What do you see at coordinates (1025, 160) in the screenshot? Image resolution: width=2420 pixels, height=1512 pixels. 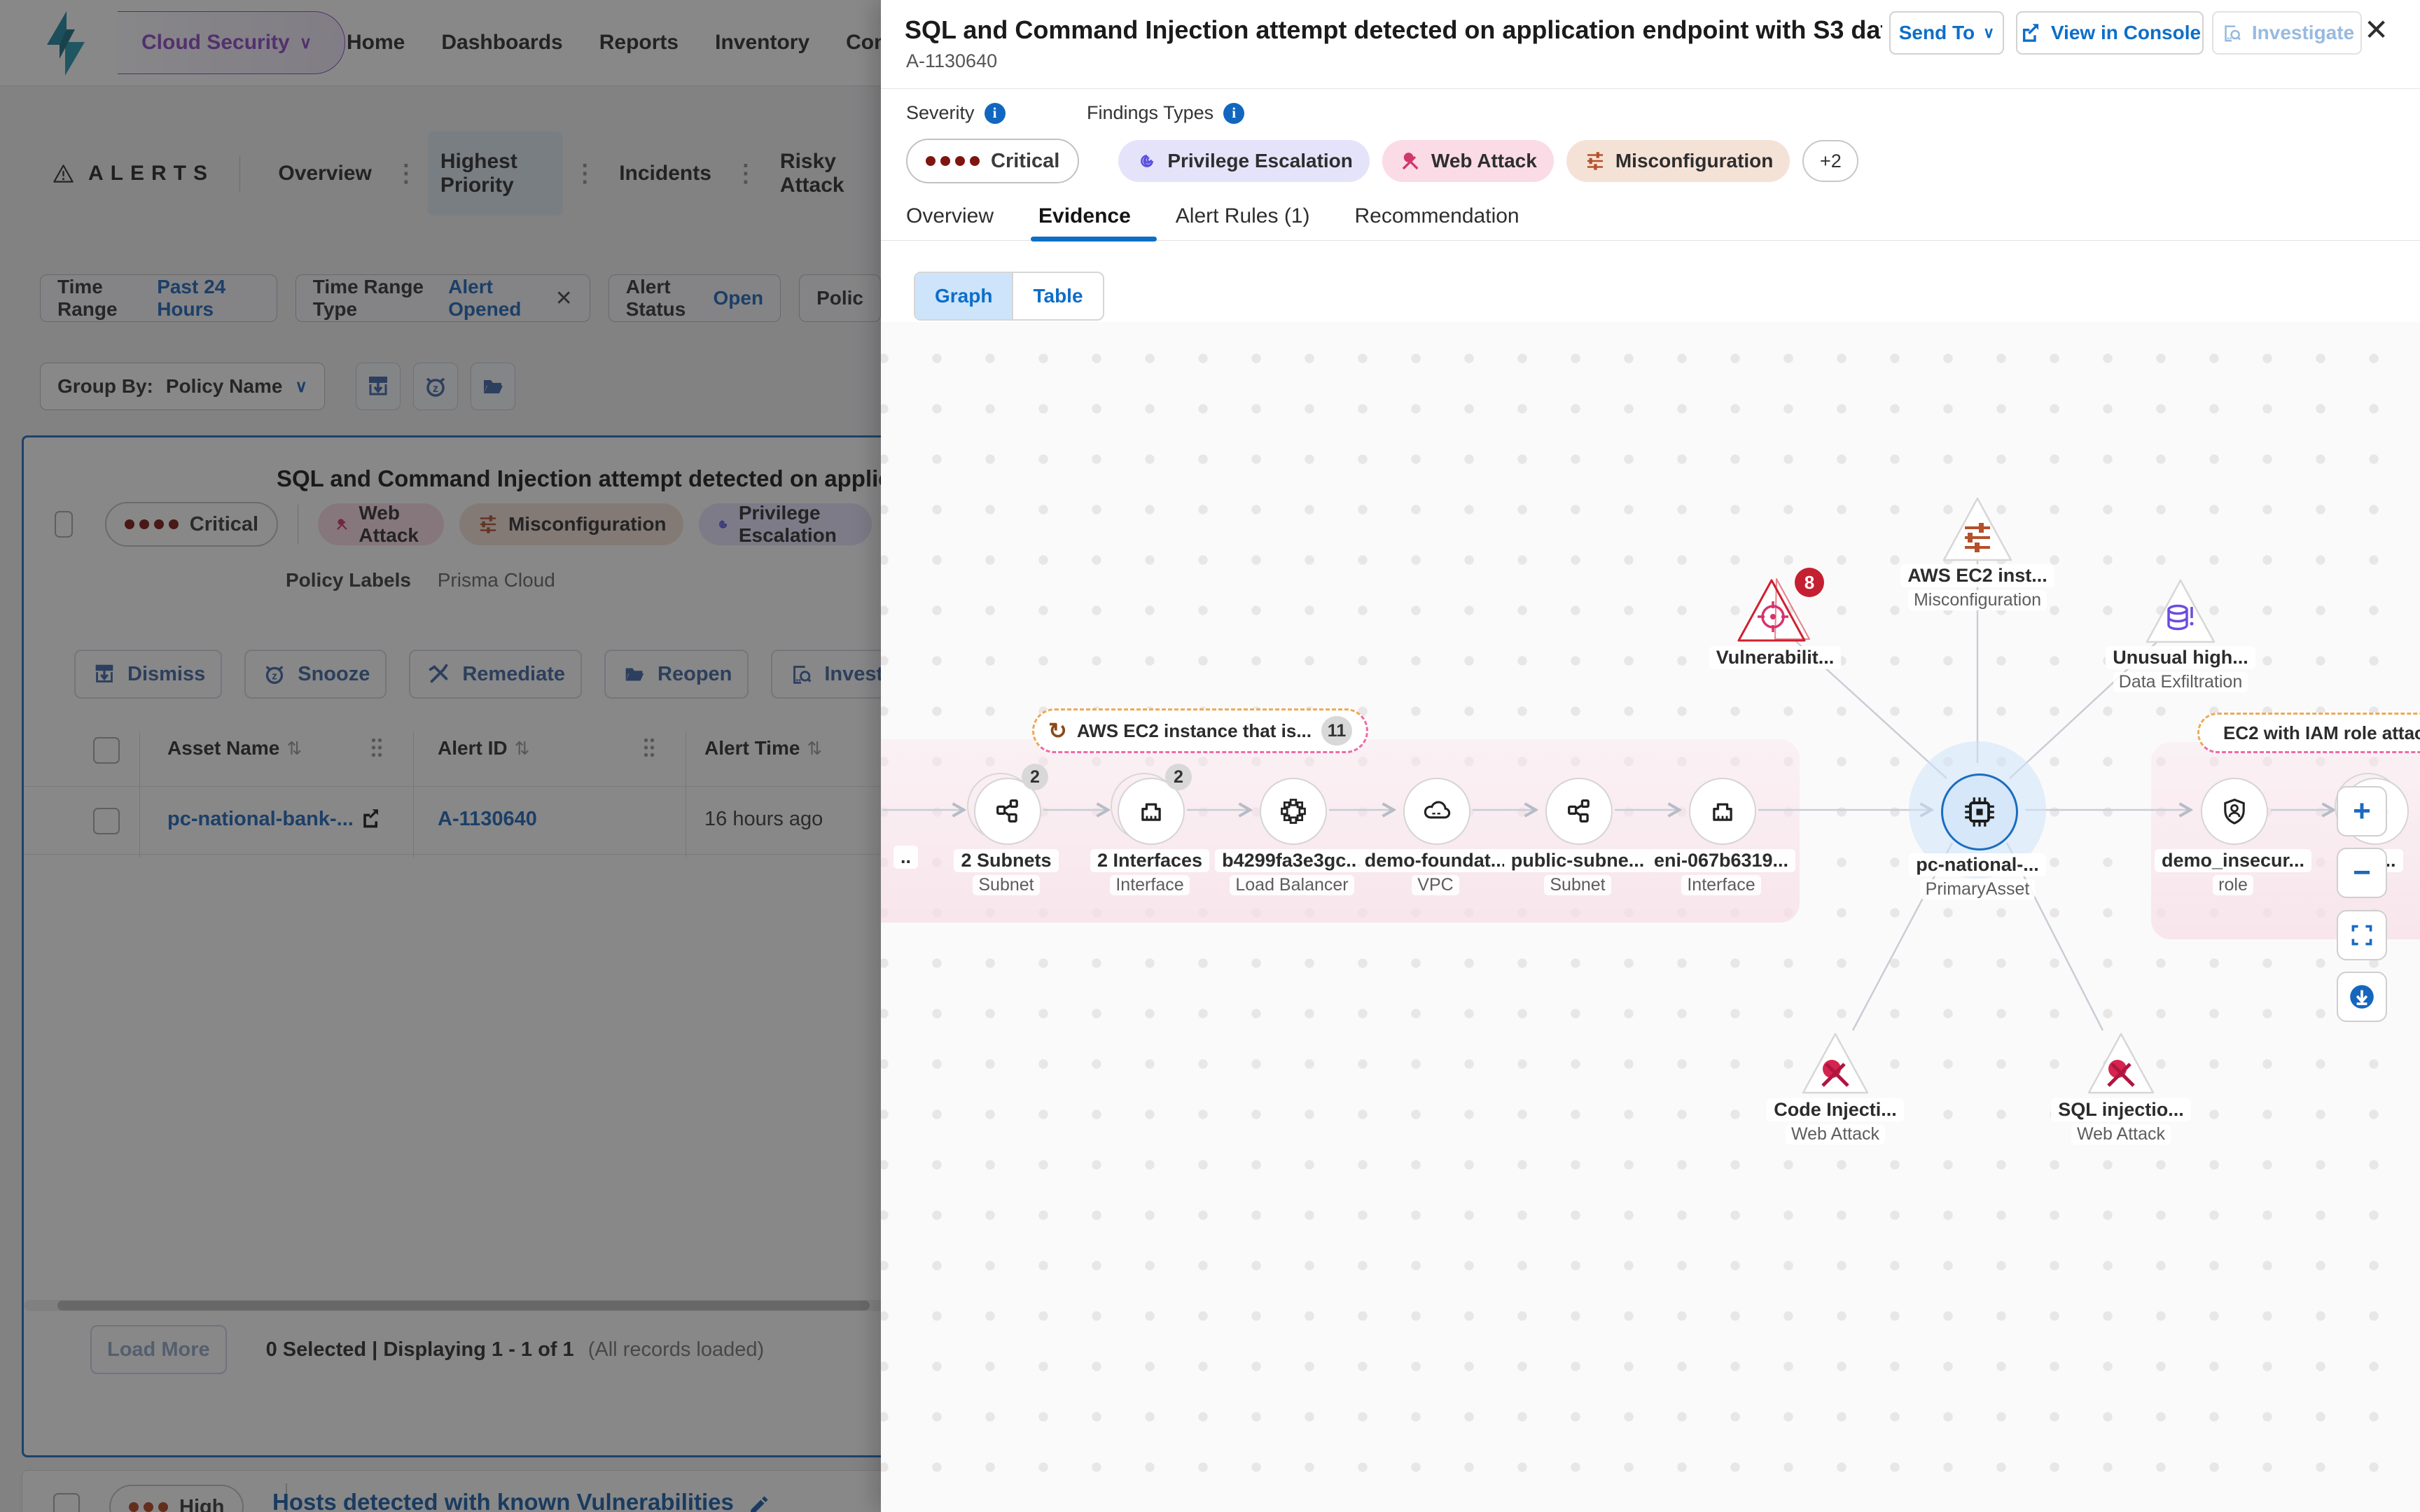 I see `severity-label: Critical` at bounding box center [1025, 160].